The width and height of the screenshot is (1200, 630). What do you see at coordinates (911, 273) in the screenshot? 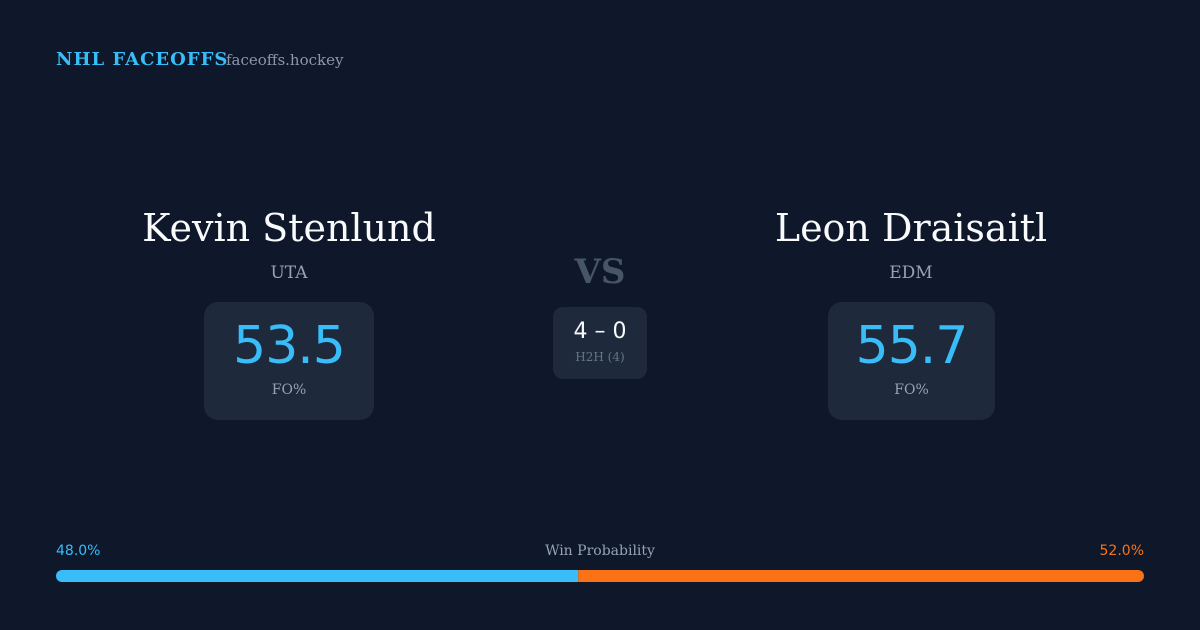
I see `team: EDM` at bounding box center [911, 273].